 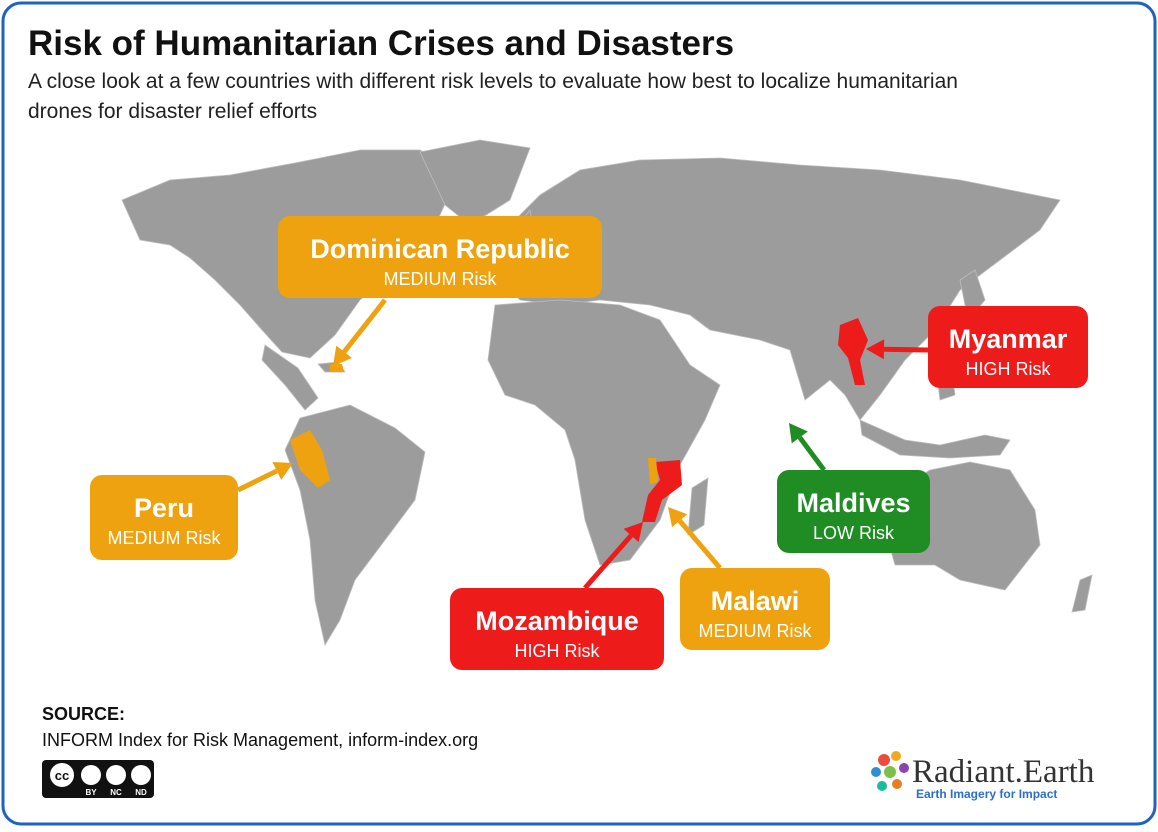 What do you see at coordinates (698, 506) in the screenshot?
I see `madagascar` at bounding box center [698, 506].